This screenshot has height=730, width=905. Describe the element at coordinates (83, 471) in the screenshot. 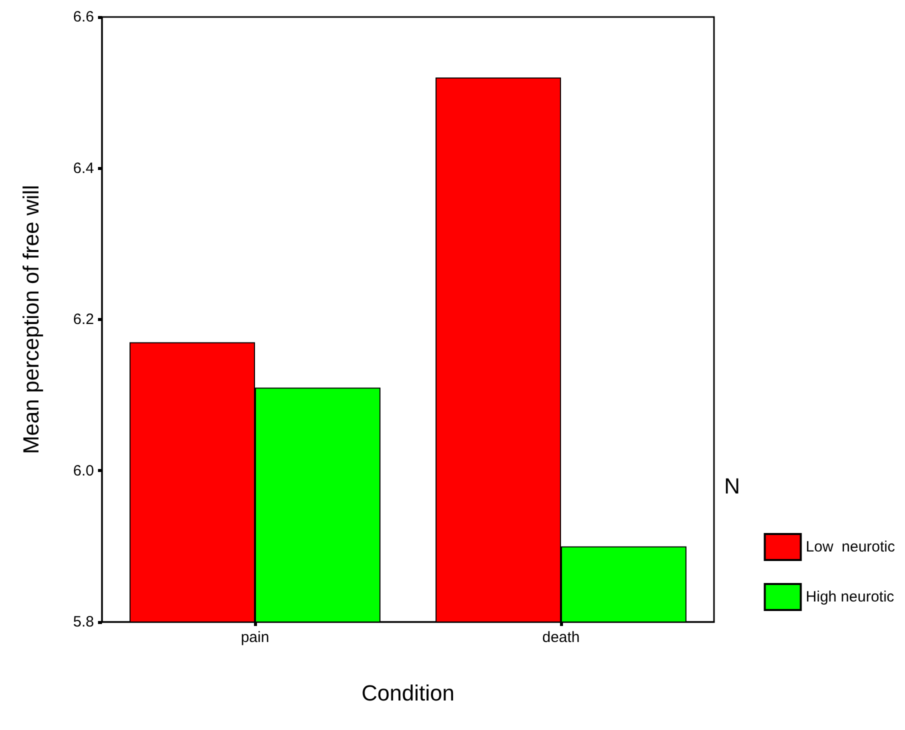

I see `y-tick-label: 6.0` at that location.